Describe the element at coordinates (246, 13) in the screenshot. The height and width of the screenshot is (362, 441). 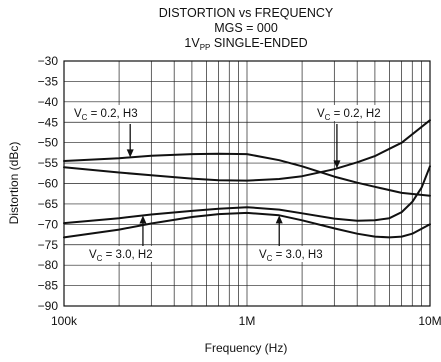
I see `chart-title: DISTORTION vs FREQUENCY` at that location.